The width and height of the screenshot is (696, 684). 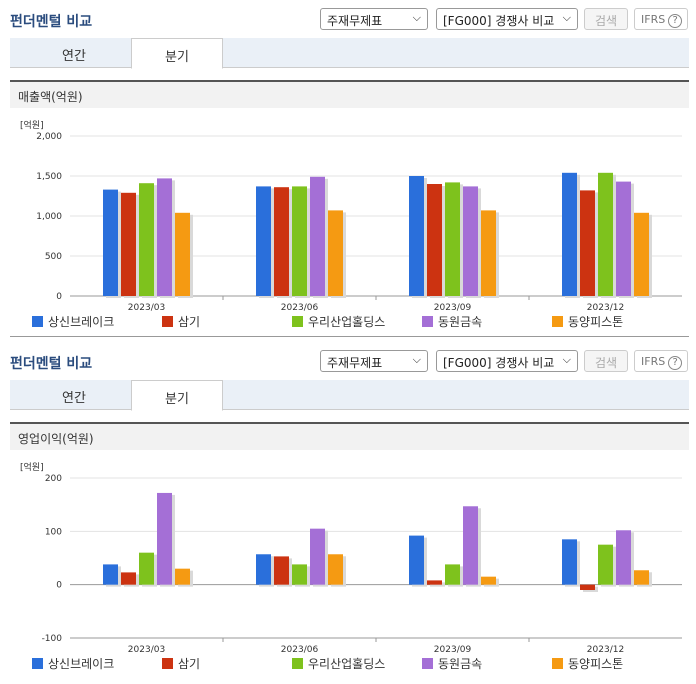 What do you see at coordinates (49, 177) in the screenshot?
I see `y-tick-label: 1,500` at bounding box center [49, 177].